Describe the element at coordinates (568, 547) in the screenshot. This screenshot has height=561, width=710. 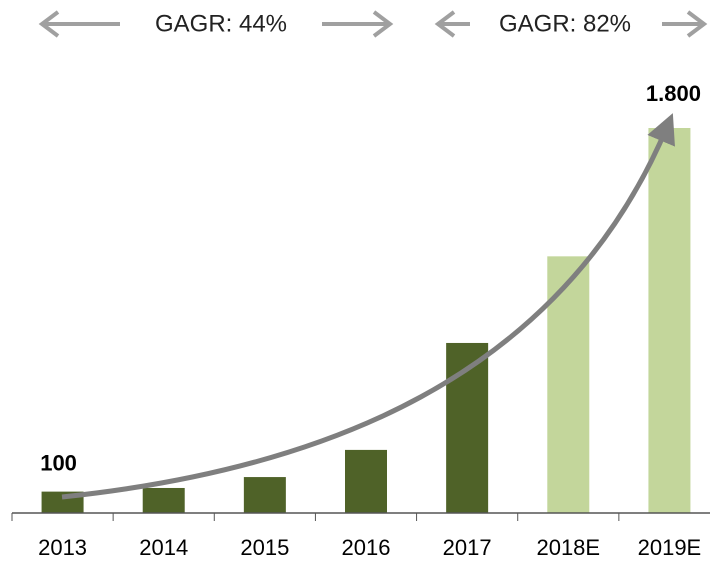
I see `x-tick-label: 2018E` at that location.